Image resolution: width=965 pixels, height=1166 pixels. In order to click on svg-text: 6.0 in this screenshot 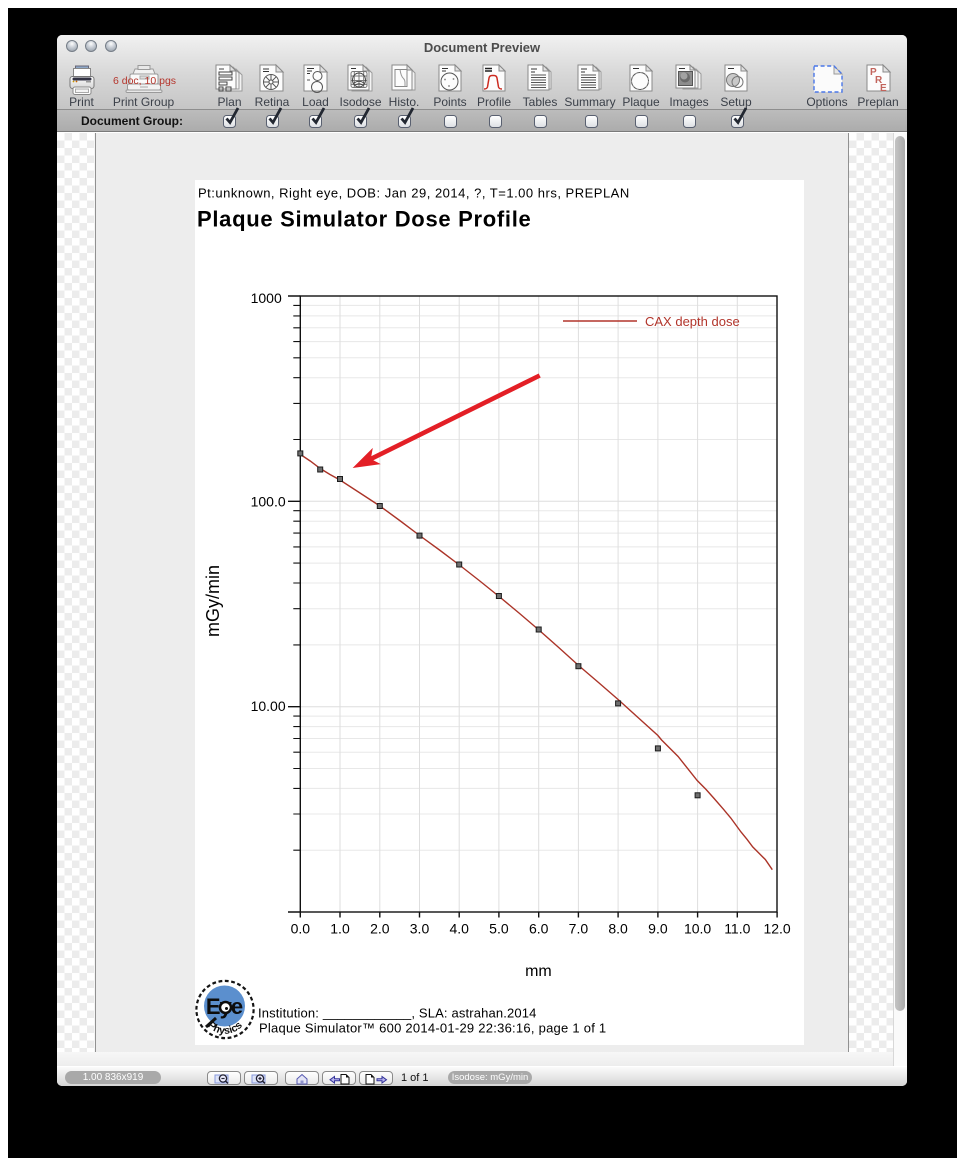, I will do `click(539, 929)`.